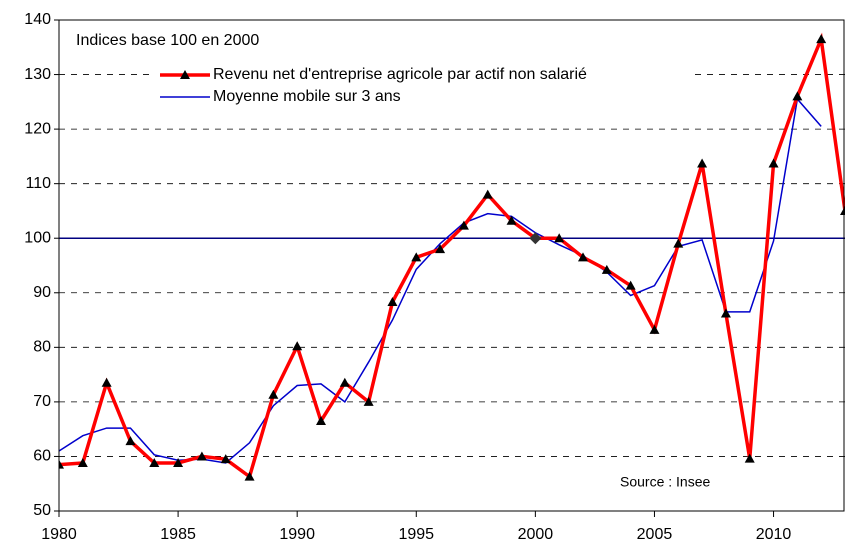 The height and width of the screenshot is (549, 845). I want to click on x-tick-label: 1995, so click(416, 534).